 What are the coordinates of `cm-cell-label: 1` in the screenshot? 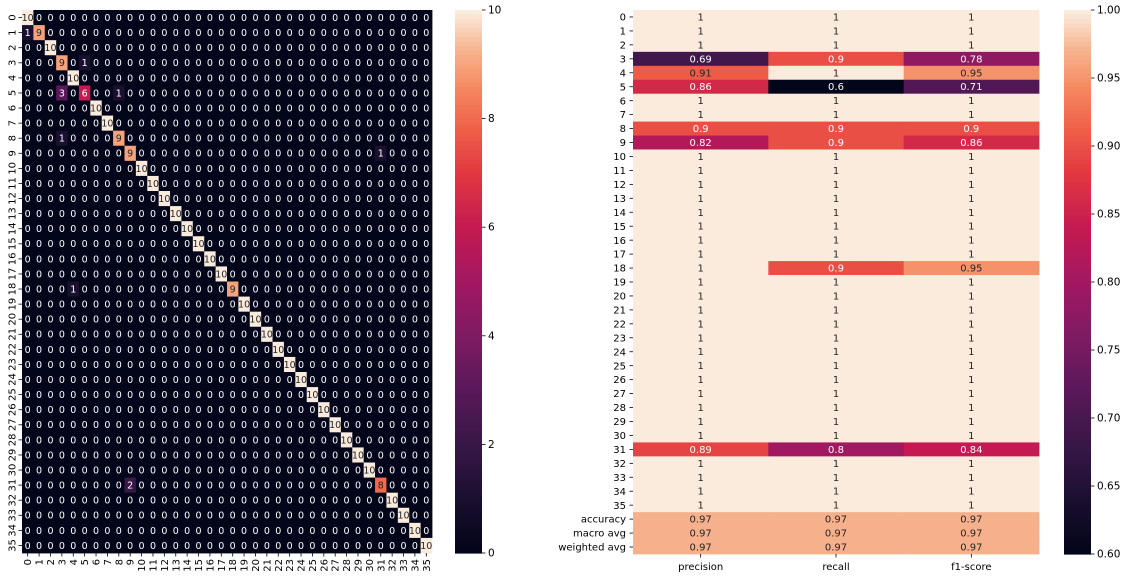 It's located at (381, 154).